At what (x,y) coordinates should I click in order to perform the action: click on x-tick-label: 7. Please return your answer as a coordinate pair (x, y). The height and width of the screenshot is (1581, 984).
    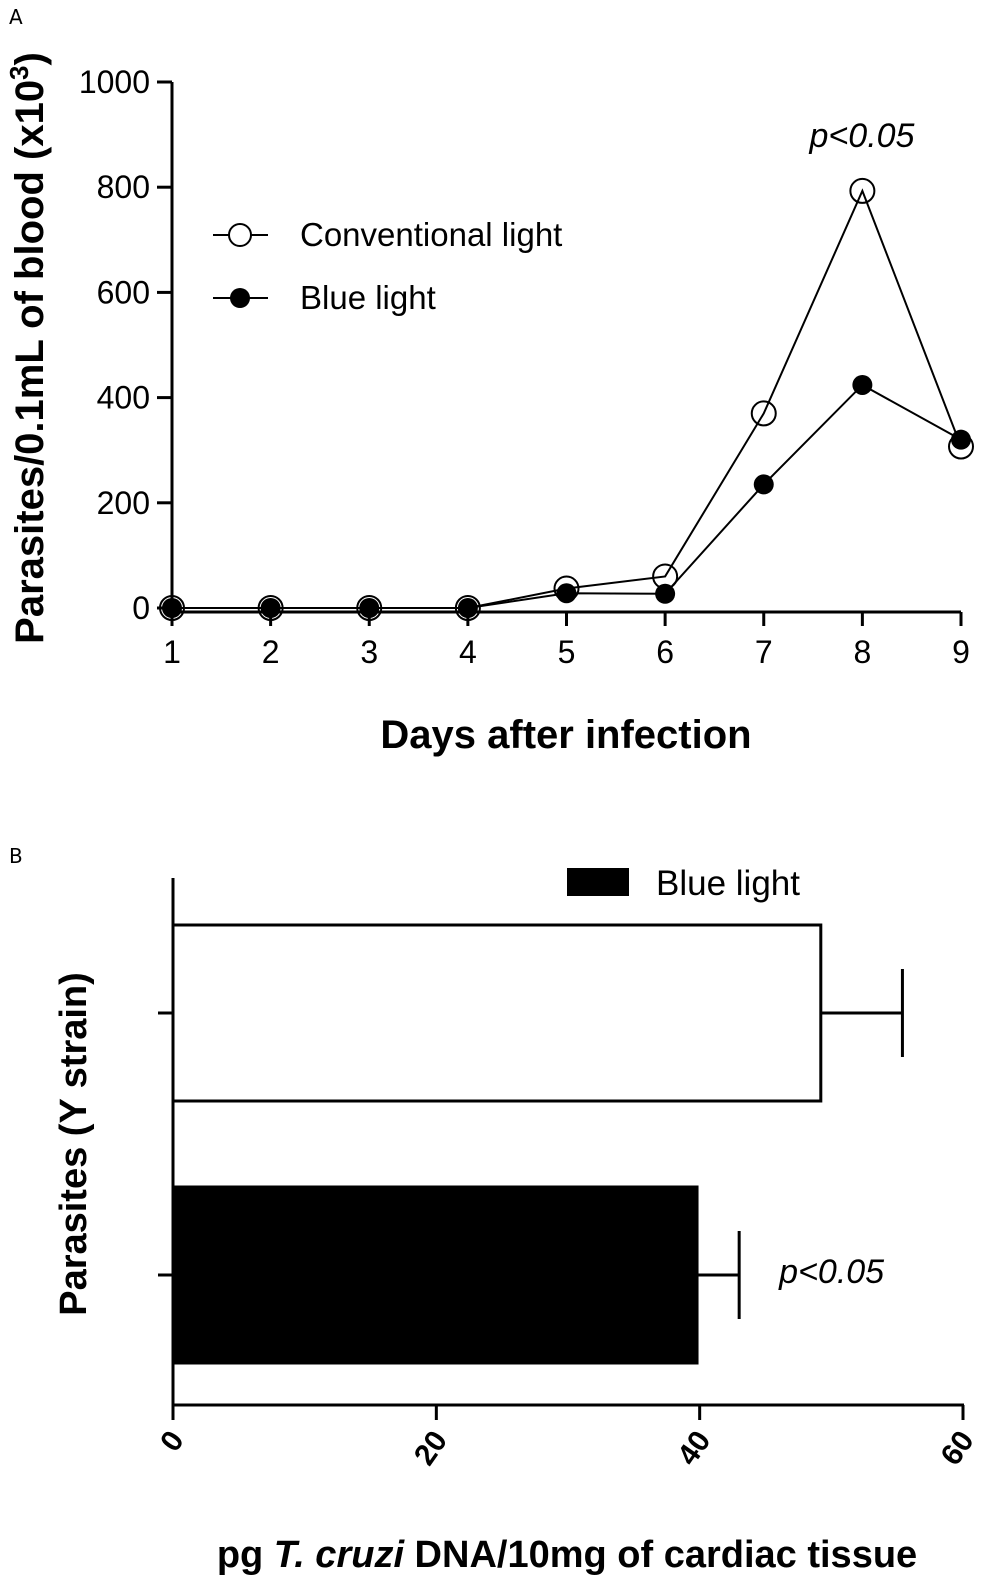
    Looking at the image, I should click on (764, 652).